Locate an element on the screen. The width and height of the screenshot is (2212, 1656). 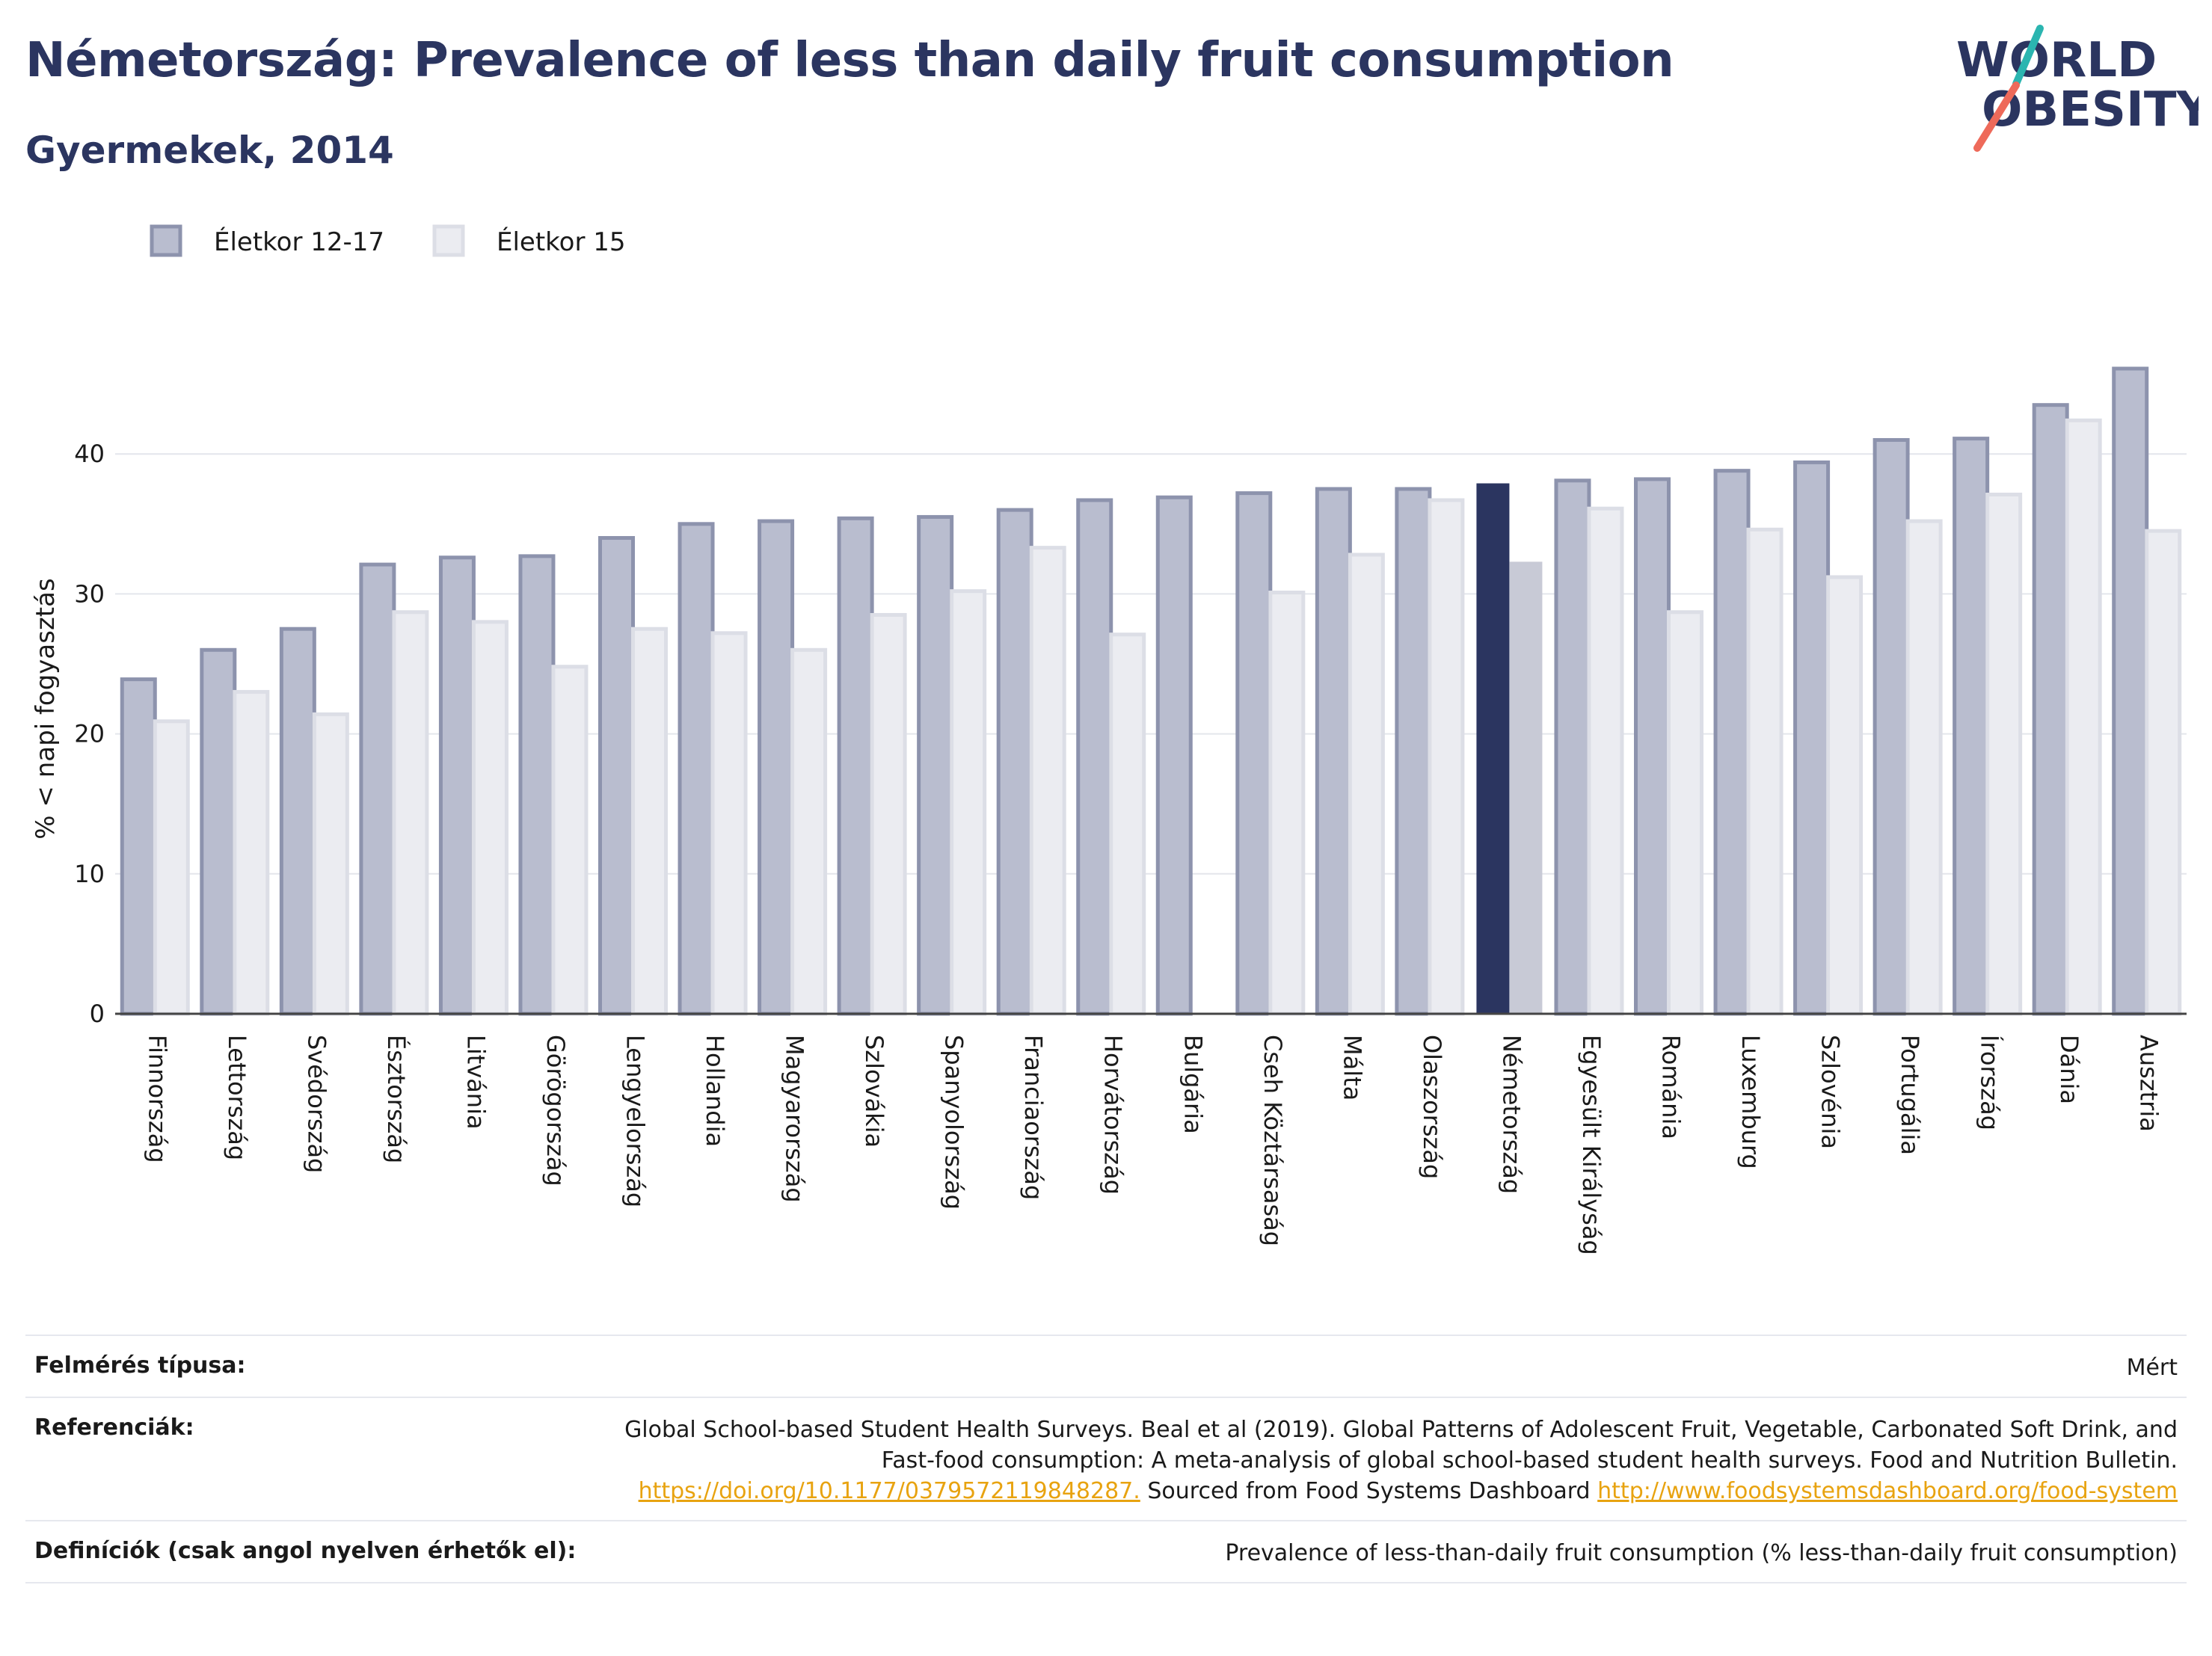
x-tick-label: Németország is located at coordinates (1511, 1114).